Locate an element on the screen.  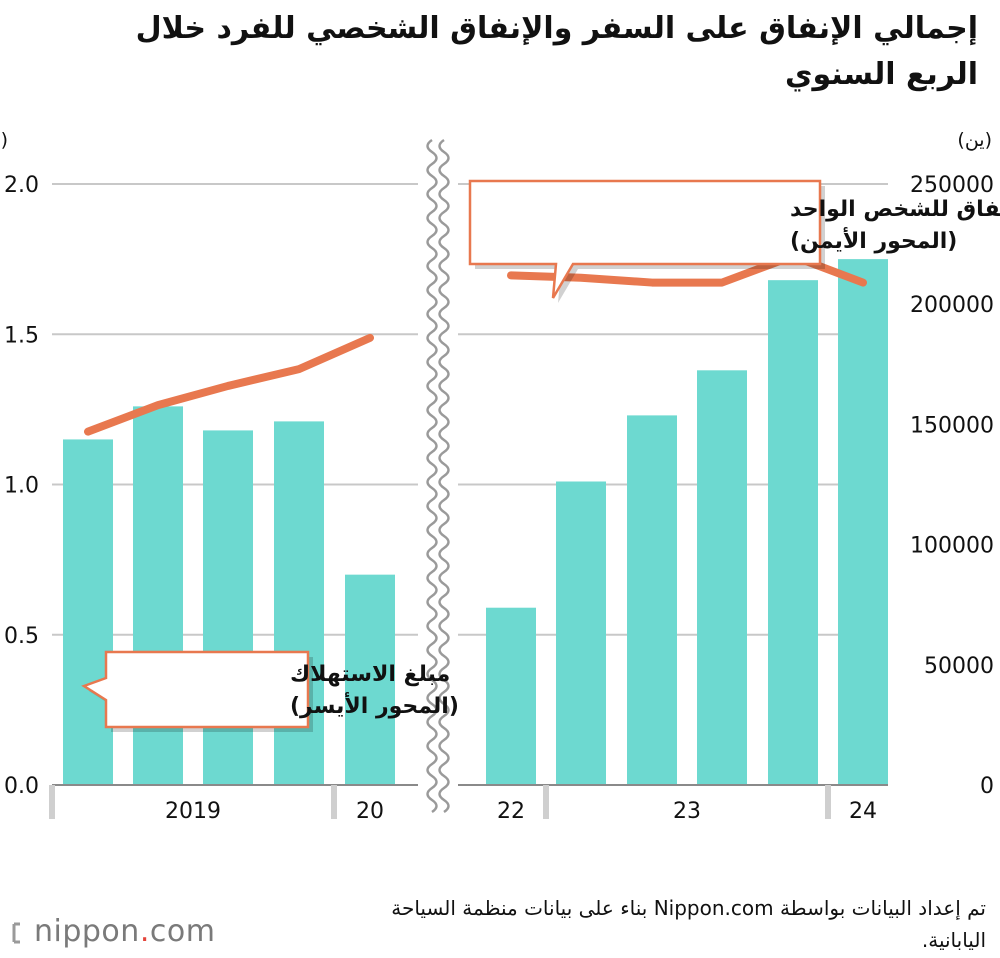
right-tick-label: 200000 is located at coordinates (952, 305).